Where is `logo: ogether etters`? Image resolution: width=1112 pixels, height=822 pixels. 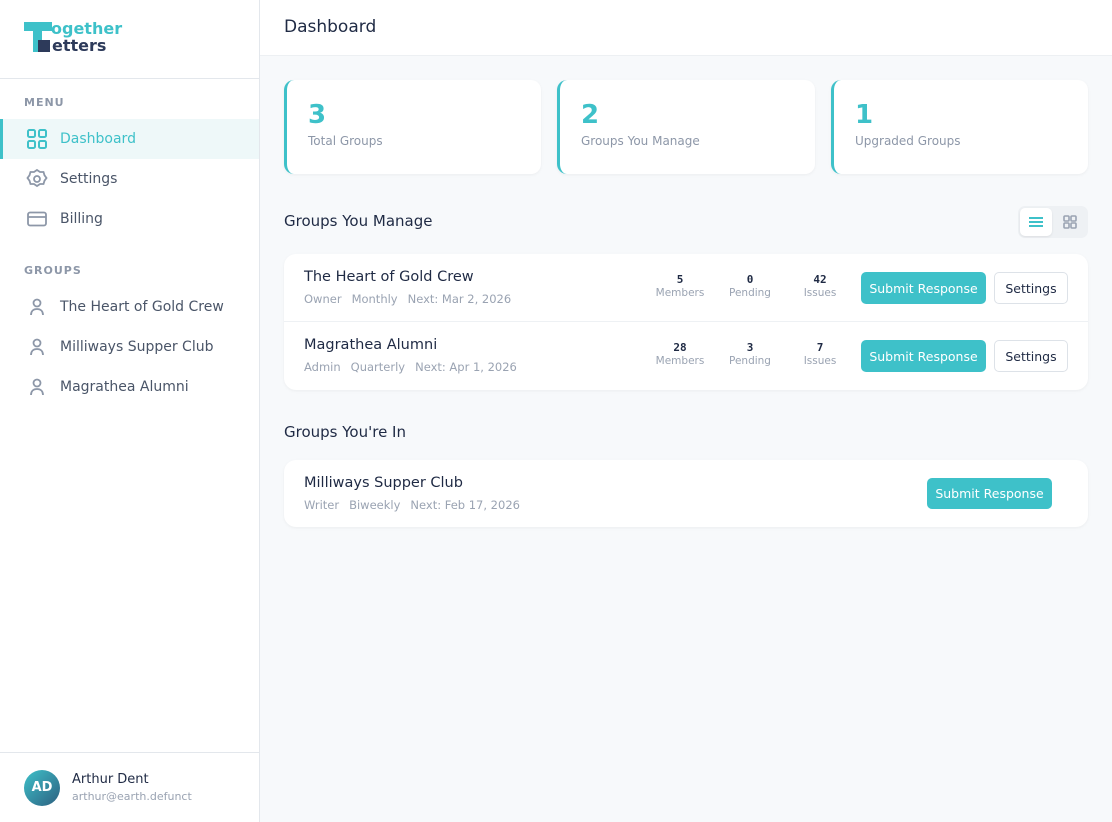 logo: ogether etters is located at coordinates (129, 39).